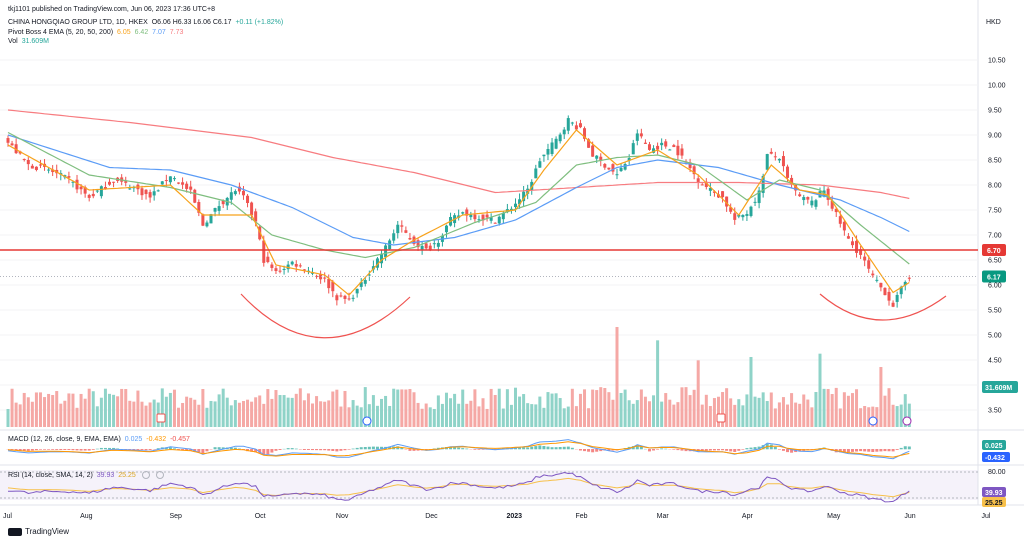 The height and width of the screenshot is (543, 1024). What do you see at coordinates (7, 516) in the screenshot?
I see `x-tick-label: Jul` at bounding box center [7, 516].